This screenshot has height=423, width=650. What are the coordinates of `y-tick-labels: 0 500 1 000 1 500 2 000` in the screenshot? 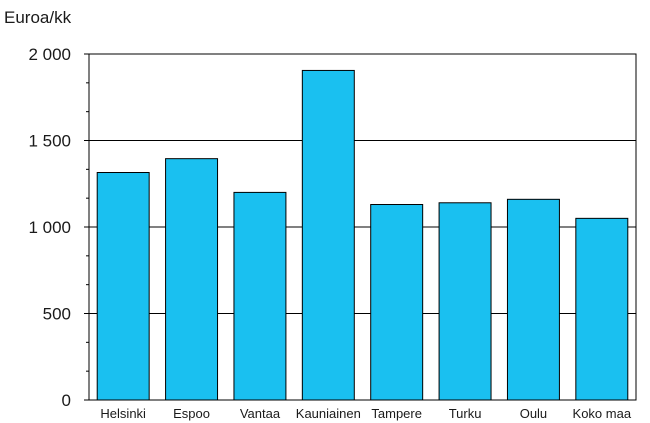 It's located at (49, 227).